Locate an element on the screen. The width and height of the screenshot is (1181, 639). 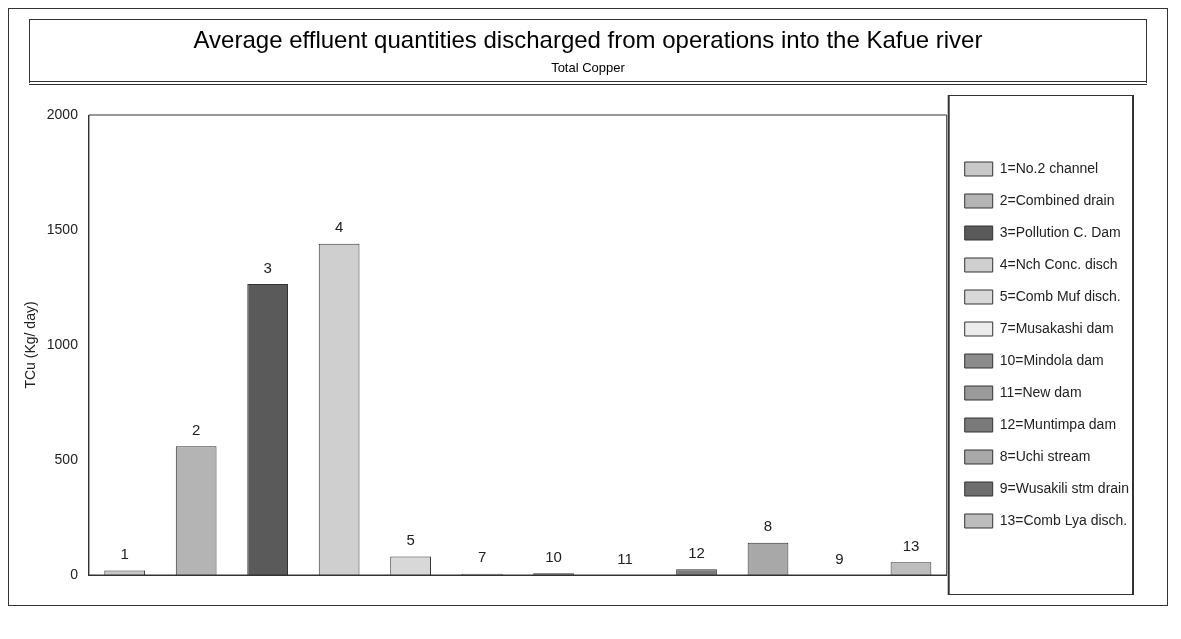
chart-subtitle: Total Copper is located at coordinates (588, 67).